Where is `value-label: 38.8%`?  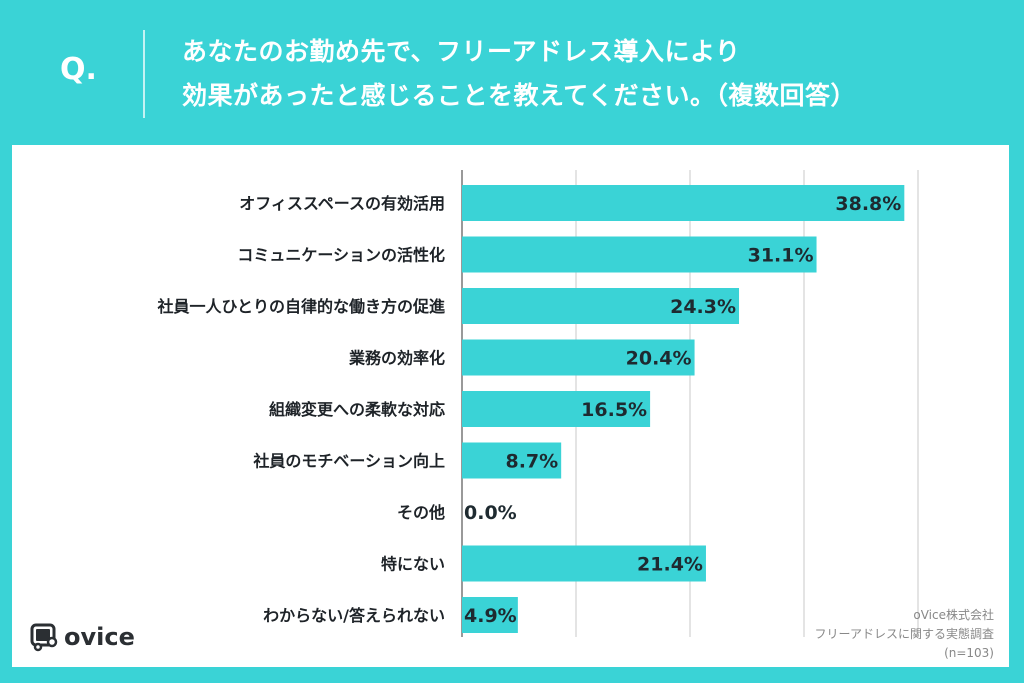 value-label: 38.8% is located at coordinates (868, 204).